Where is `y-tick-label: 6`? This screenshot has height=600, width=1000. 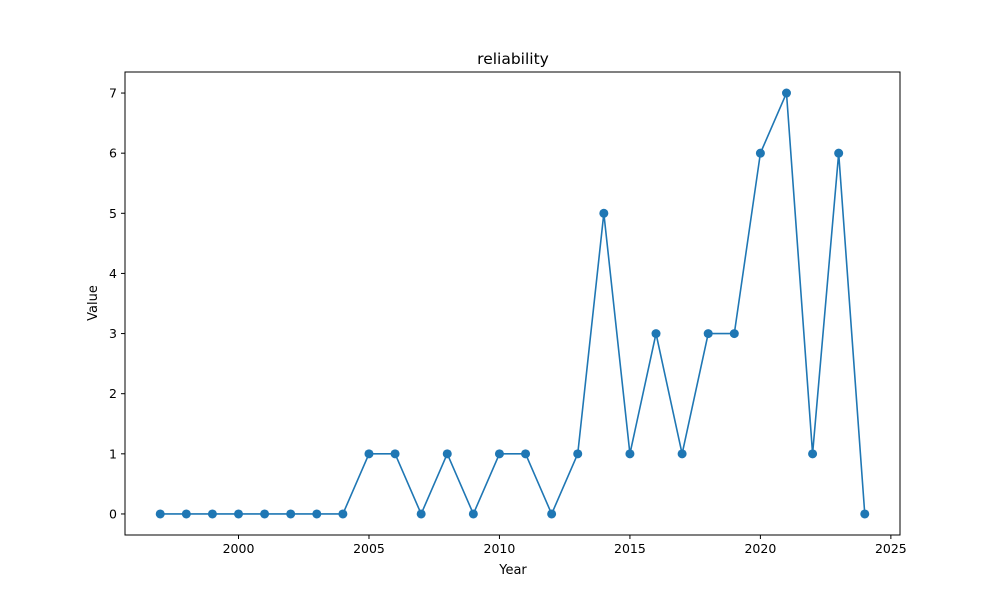
y-tick-label: 6 is located at coordinates (113, 153).